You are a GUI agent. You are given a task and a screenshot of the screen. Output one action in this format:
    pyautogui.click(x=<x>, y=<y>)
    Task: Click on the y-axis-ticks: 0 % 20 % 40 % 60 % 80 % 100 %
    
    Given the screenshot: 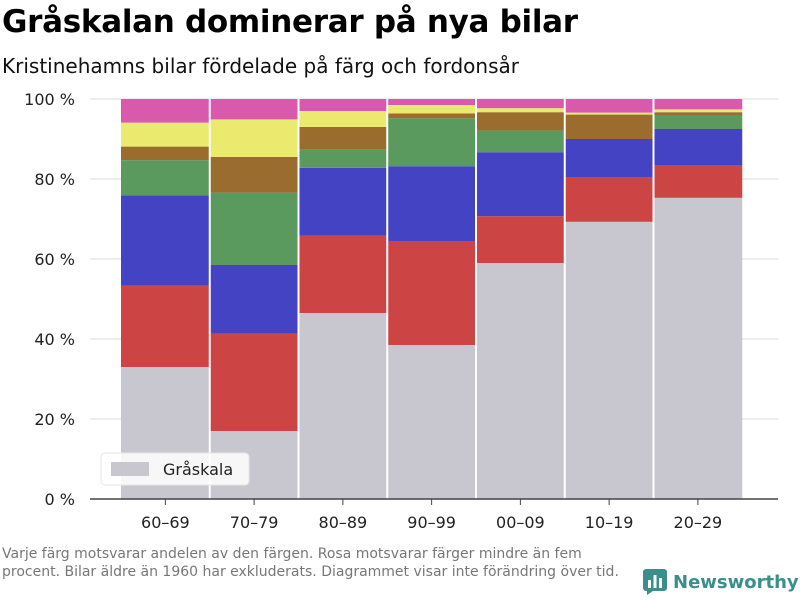 What is the action you would take?
    pyautogui.click(x=49, y=299)
    